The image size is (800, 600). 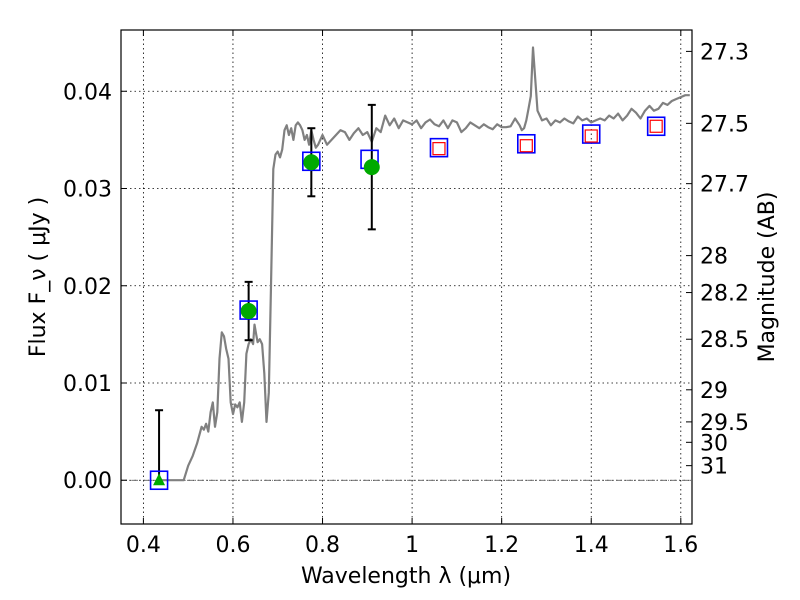 I want to click on x-tick-label: 0.4, so click(x=143, y=545).